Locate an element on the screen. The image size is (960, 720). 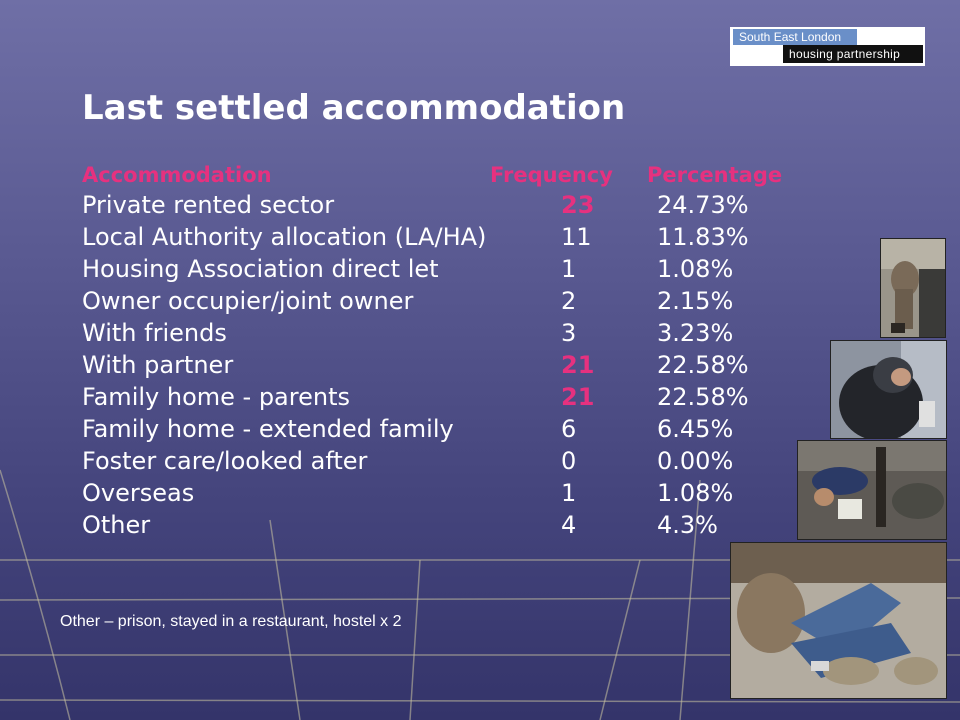
table-row: Private rented sector 23 24.73% is located at coordinates (432, 207).